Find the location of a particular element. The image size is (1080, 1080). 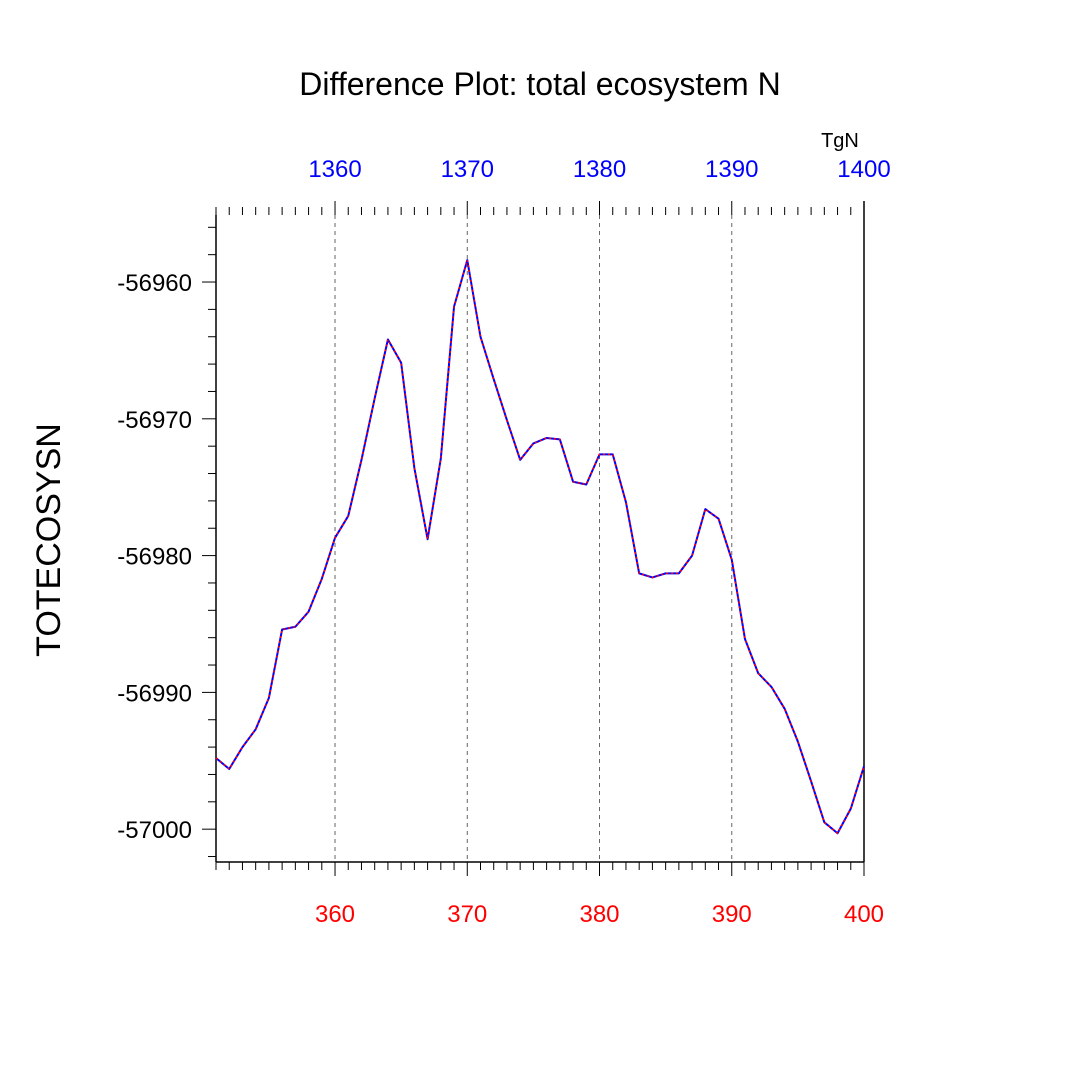

units-label: TgN is located at coordinates (840, 141).